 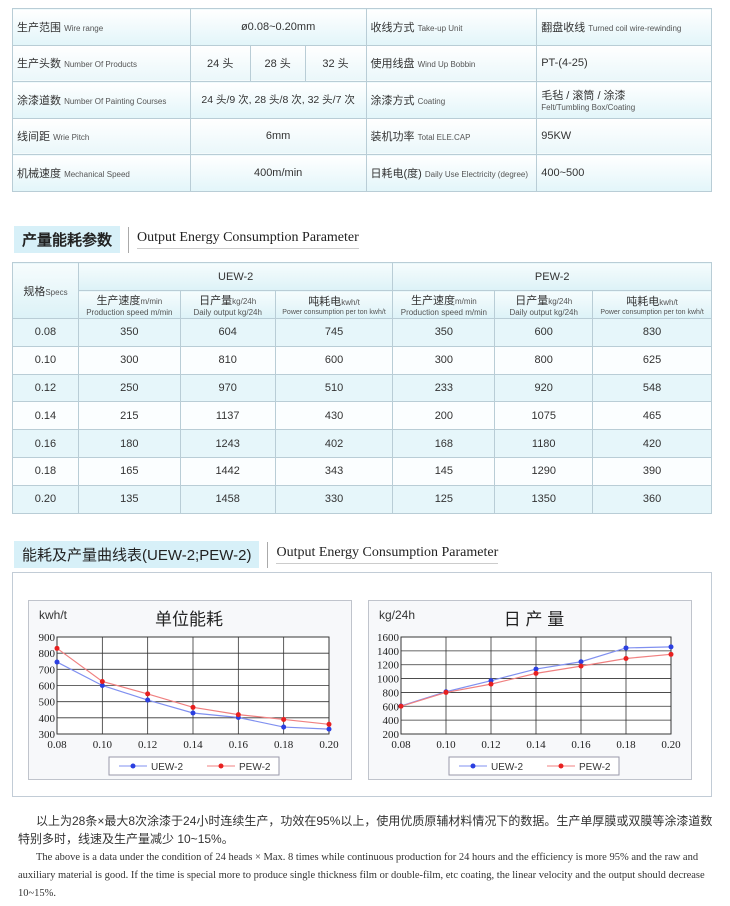 What do you see at coordinates (652, 499) in the screenshot?
I see `table-cell: 360` at bounding box center [652, 499].